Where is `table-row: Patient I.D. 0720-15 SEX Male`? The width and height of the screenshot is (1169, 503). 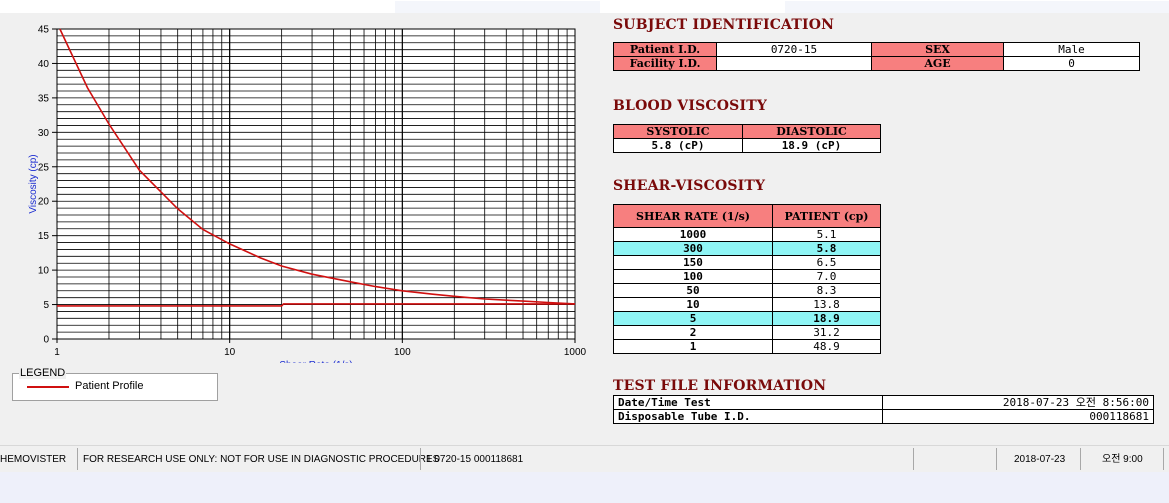
table-row: Patient I.D. 0720-15 SEX Male is located at coordinates (876, 49).